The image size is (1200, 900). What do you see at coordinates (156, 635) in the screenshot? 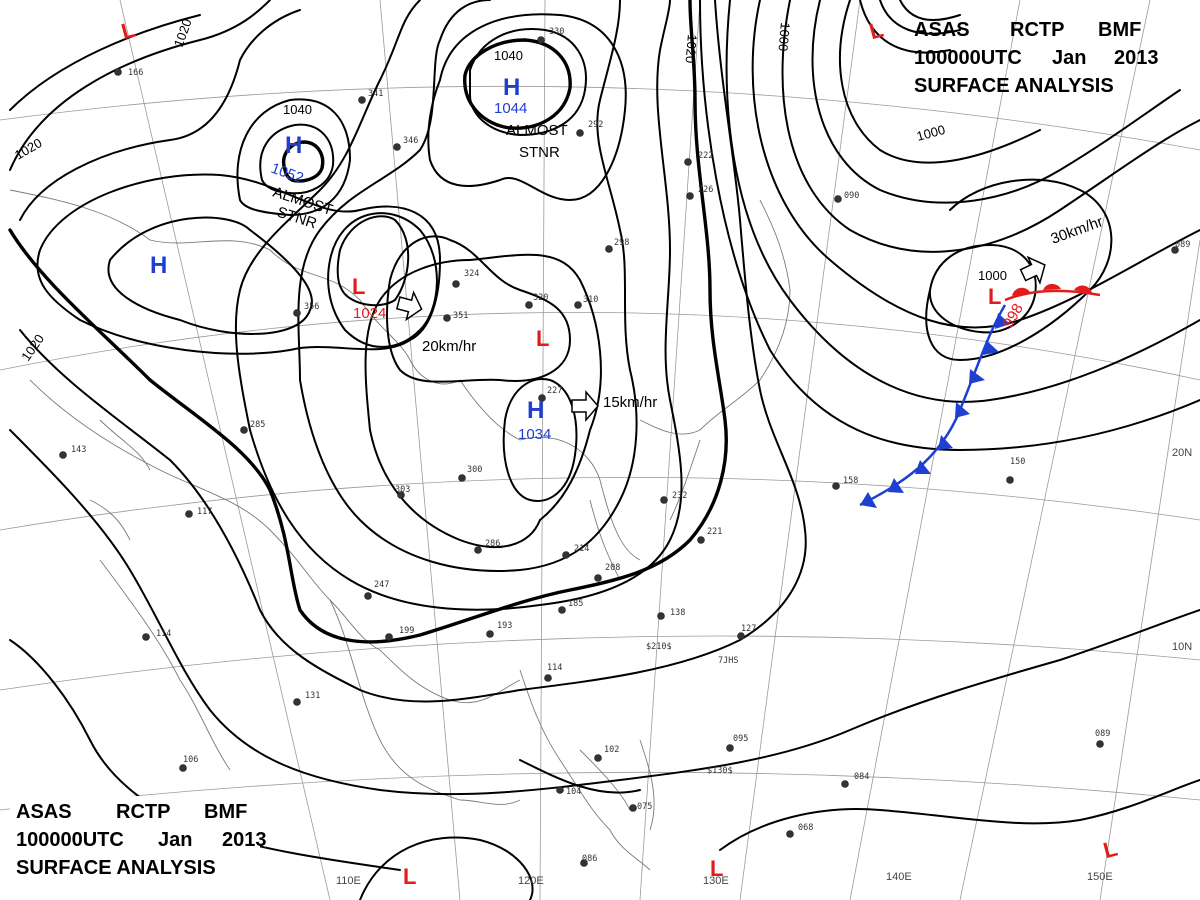
I see `station-plot-19: 114` at bounding box center [156, 635].